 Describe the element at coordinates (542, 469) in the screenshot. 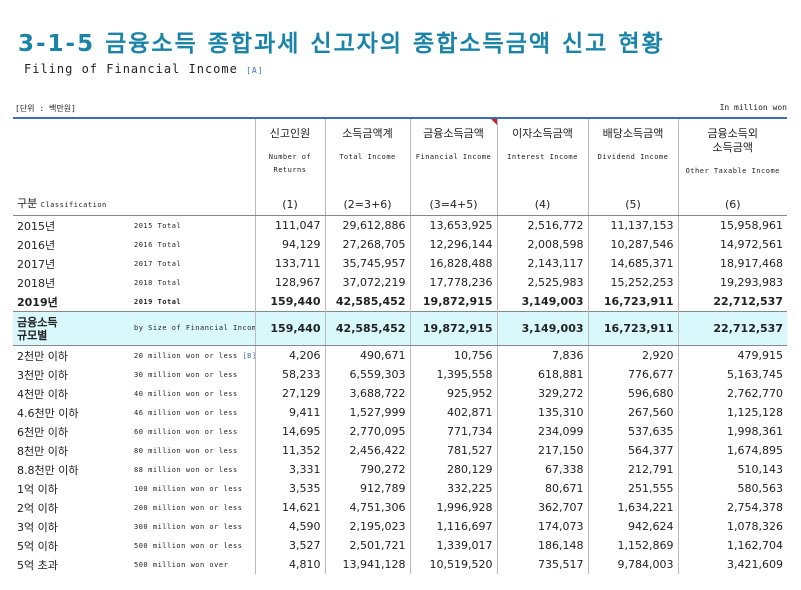

I see `cell: 67,338` at that location.